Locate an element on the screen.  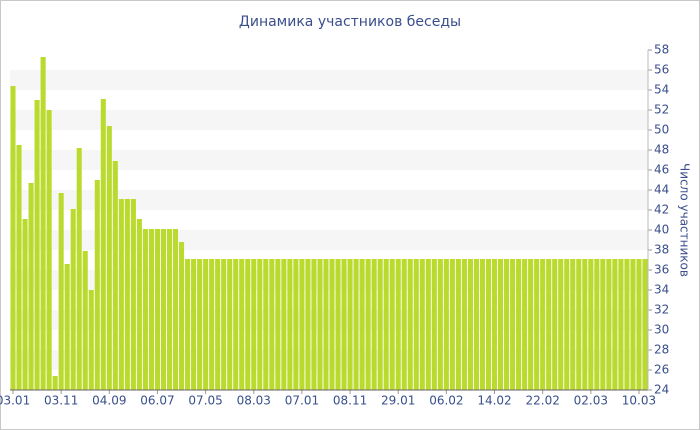
x-tick-label: 14.02 is located at coordinates (494, 401).